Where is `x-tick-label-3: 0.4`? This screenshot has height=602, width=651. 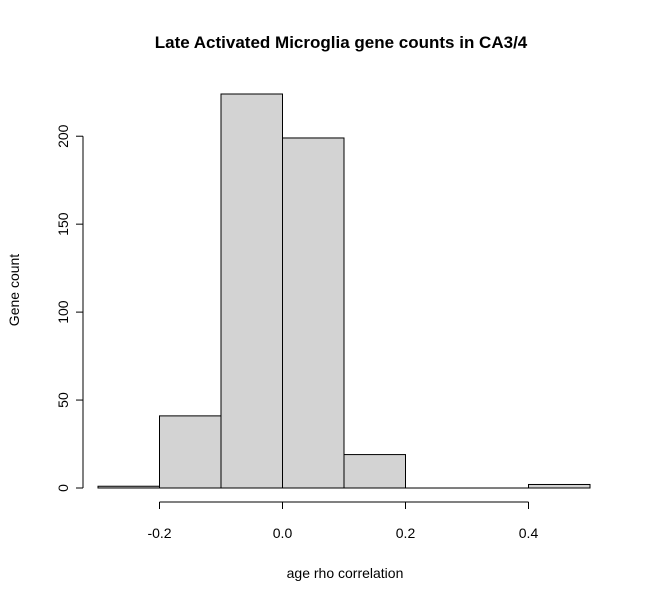
x-tick-label-3: 0.4 is located at coordinates (529, 533).